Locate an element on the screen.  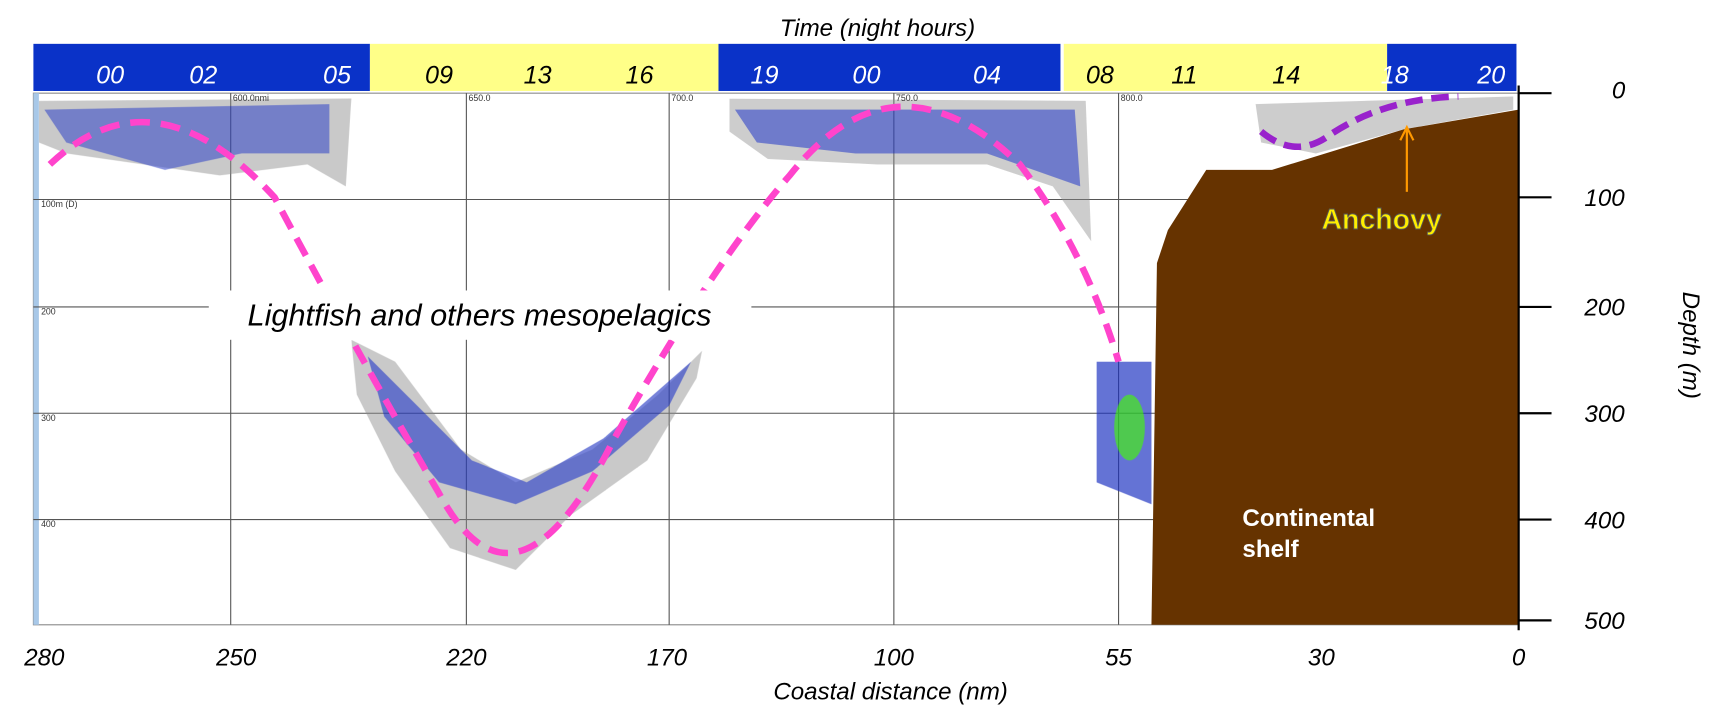
time-label: 14 is located at coordinates (1286, 75).